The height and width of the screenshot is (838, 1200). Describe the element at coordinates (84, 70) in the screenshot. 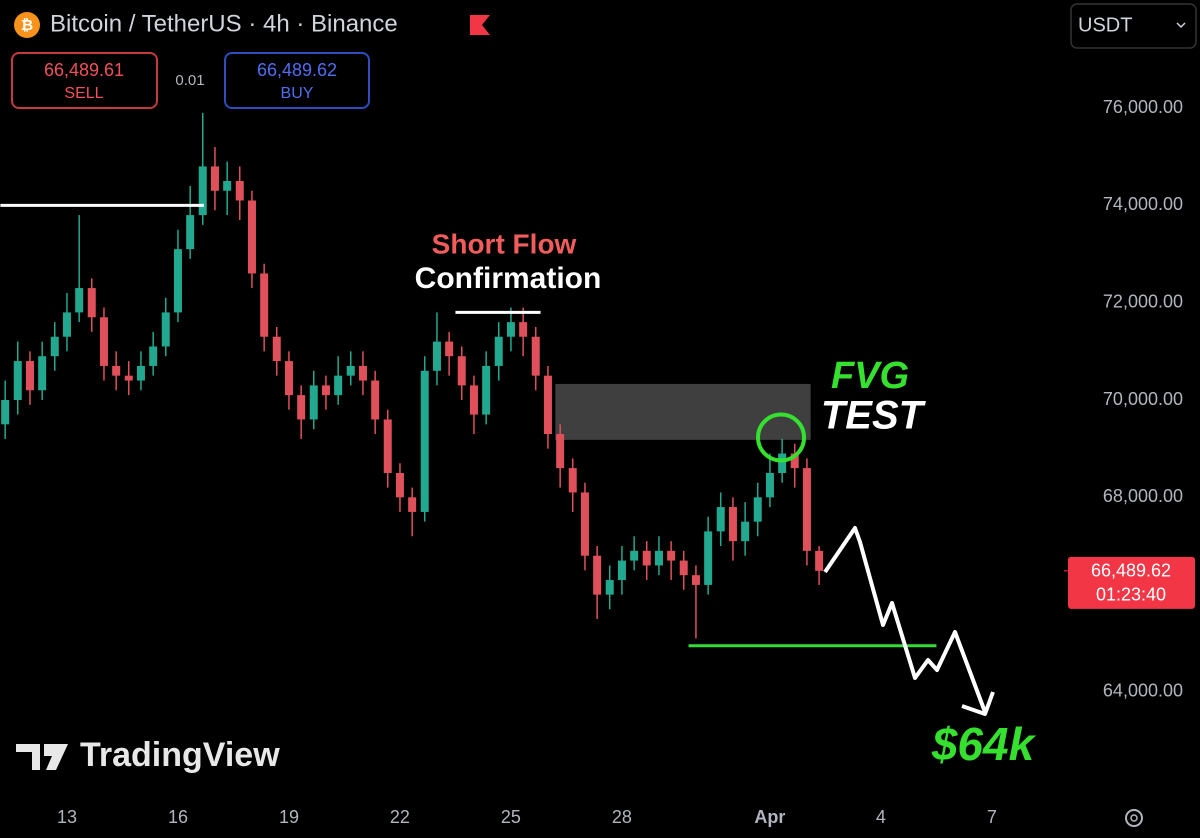

I see `sell-price: 66,489.61` at that location.